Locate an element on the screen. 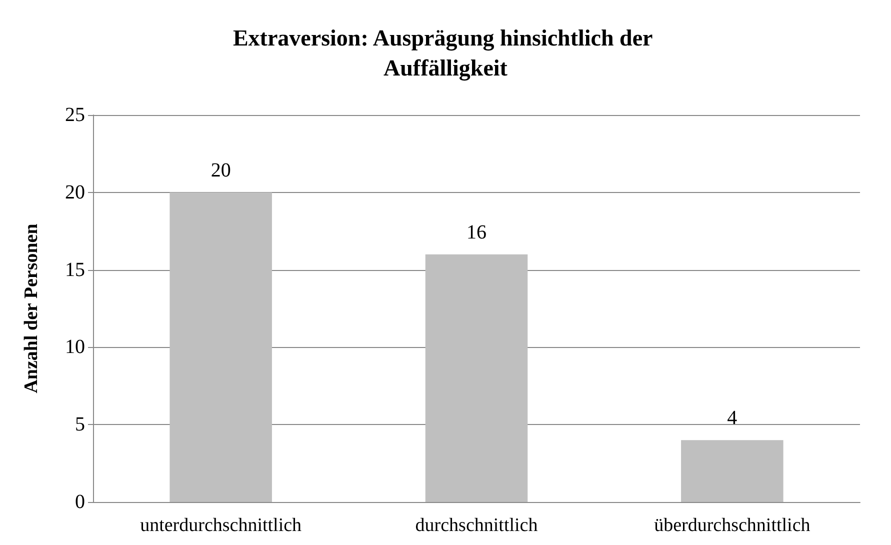 Image resolution: width=891 pixels, height=545 pixels. y-axis-title: Anzahl der Personen is located at coordinates (31, 308).